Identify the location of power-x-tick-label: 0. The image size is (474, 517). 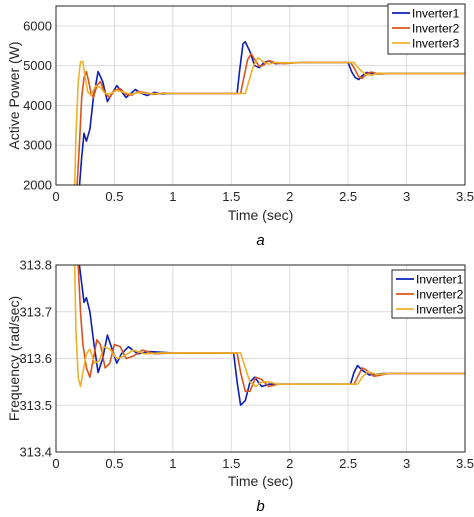
(55, 196).